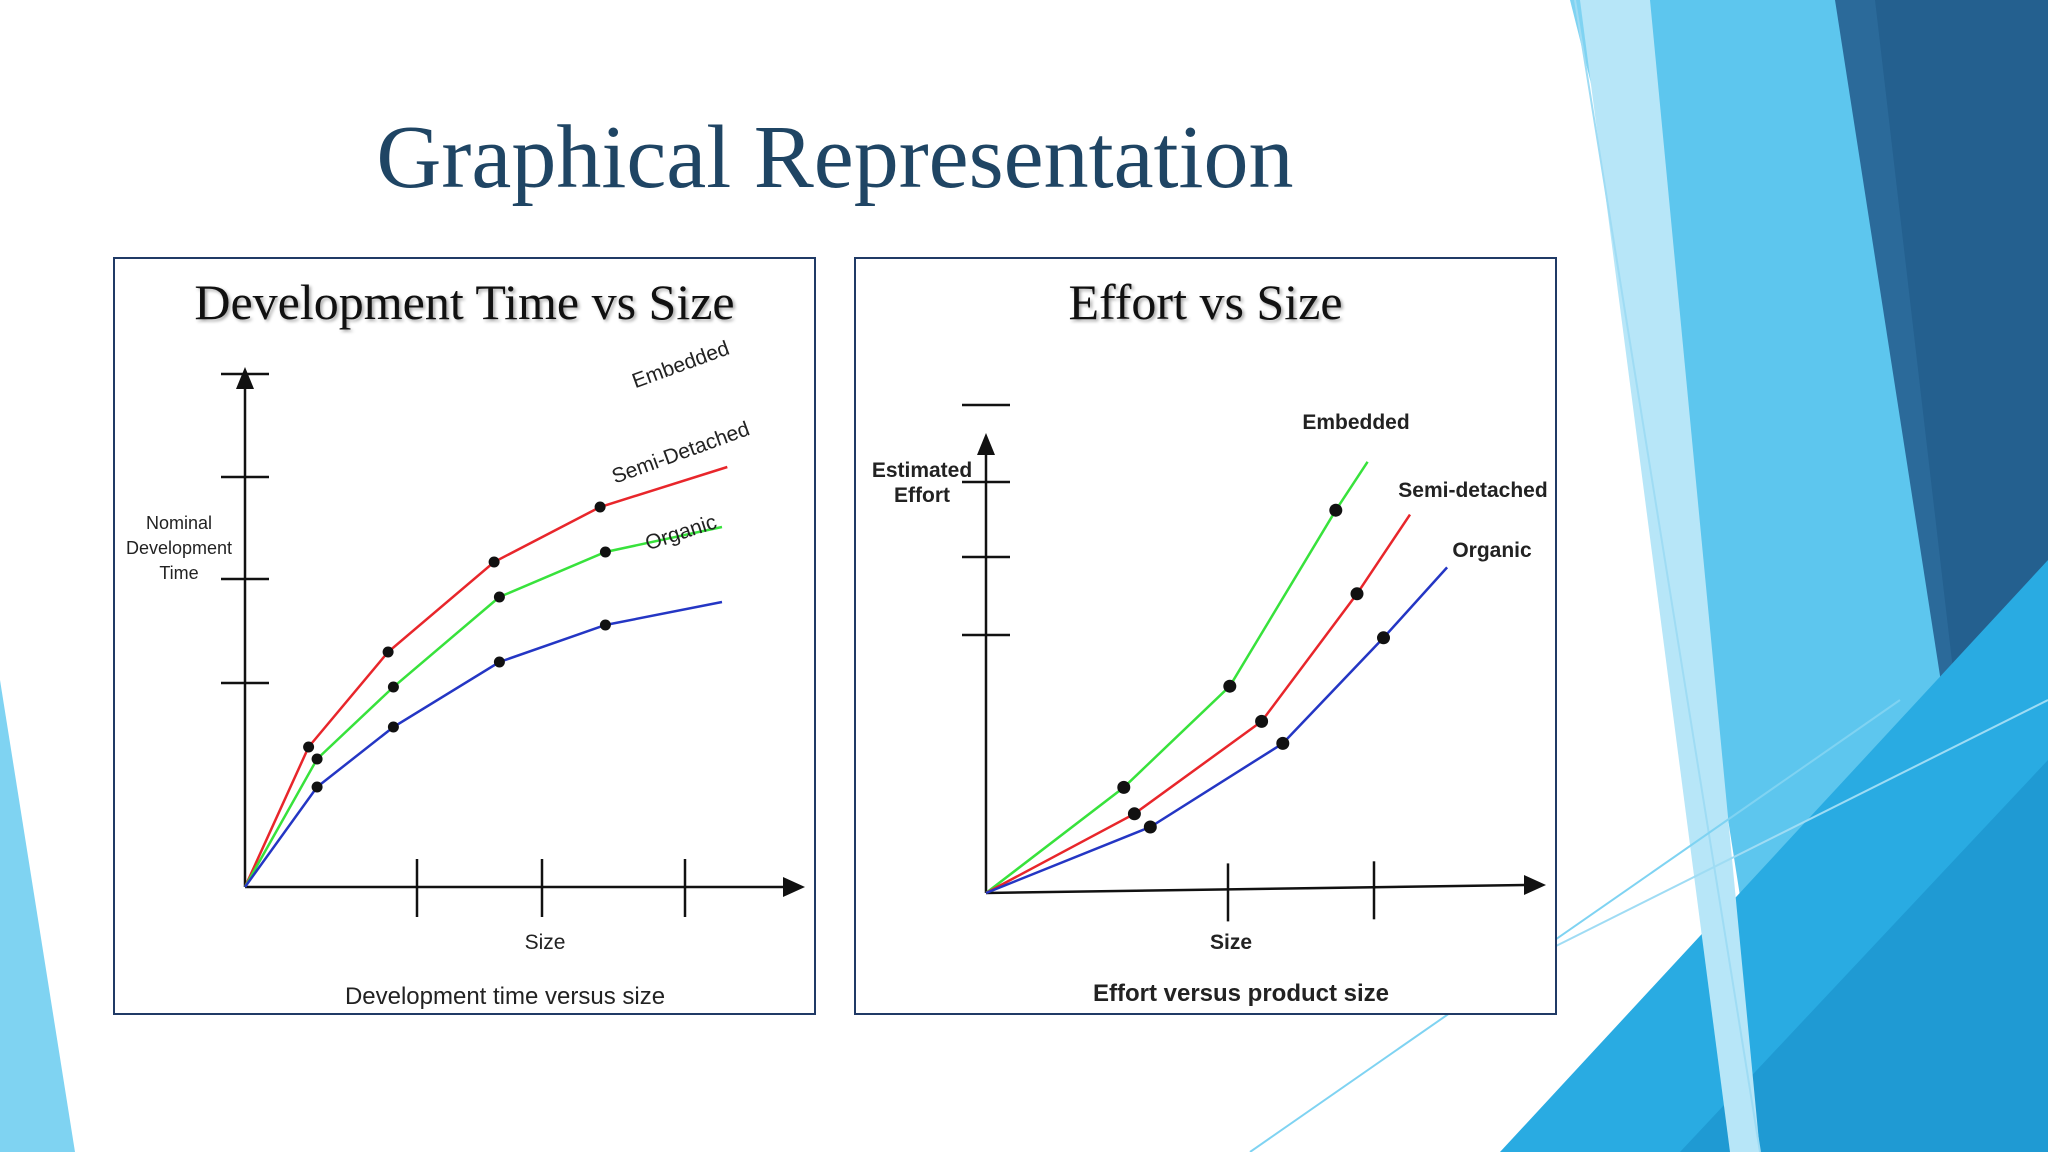 This screenshot has height=1152, width=2048. I want to click on x-axis, so click(1257, 889).